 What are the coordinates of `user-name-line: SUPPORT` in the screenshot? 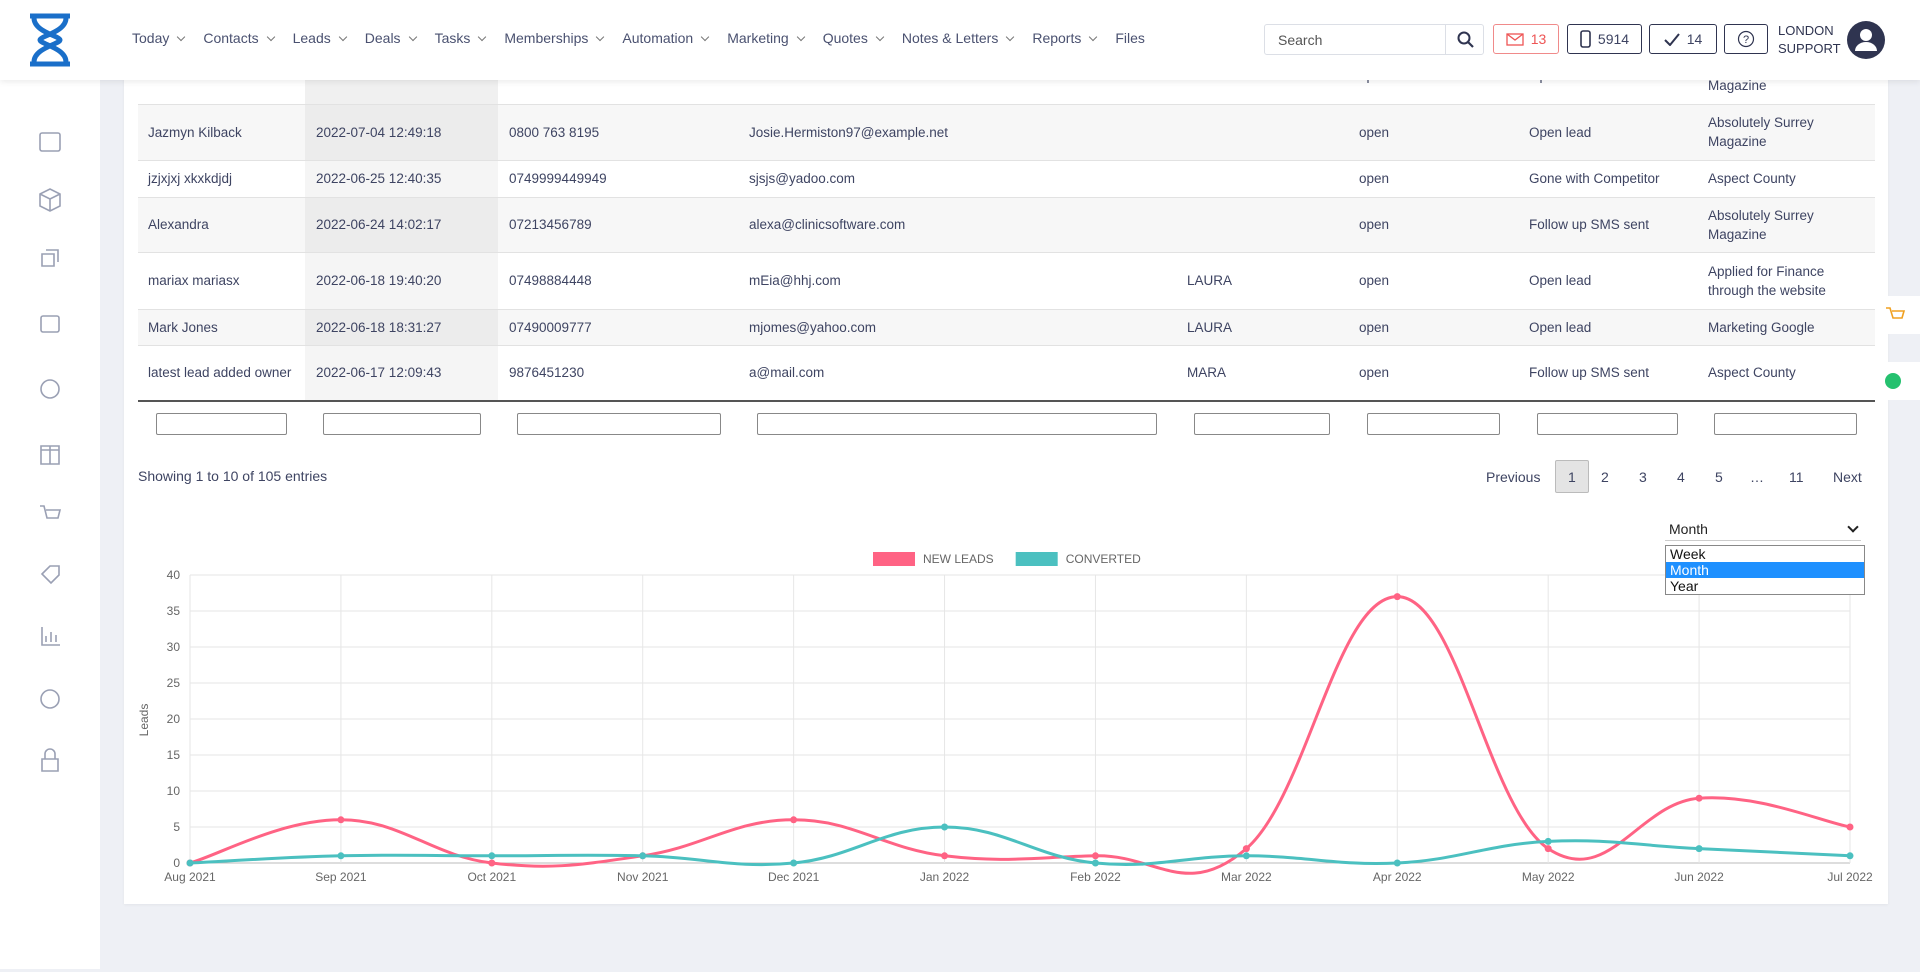 It's located at (1809, 49).